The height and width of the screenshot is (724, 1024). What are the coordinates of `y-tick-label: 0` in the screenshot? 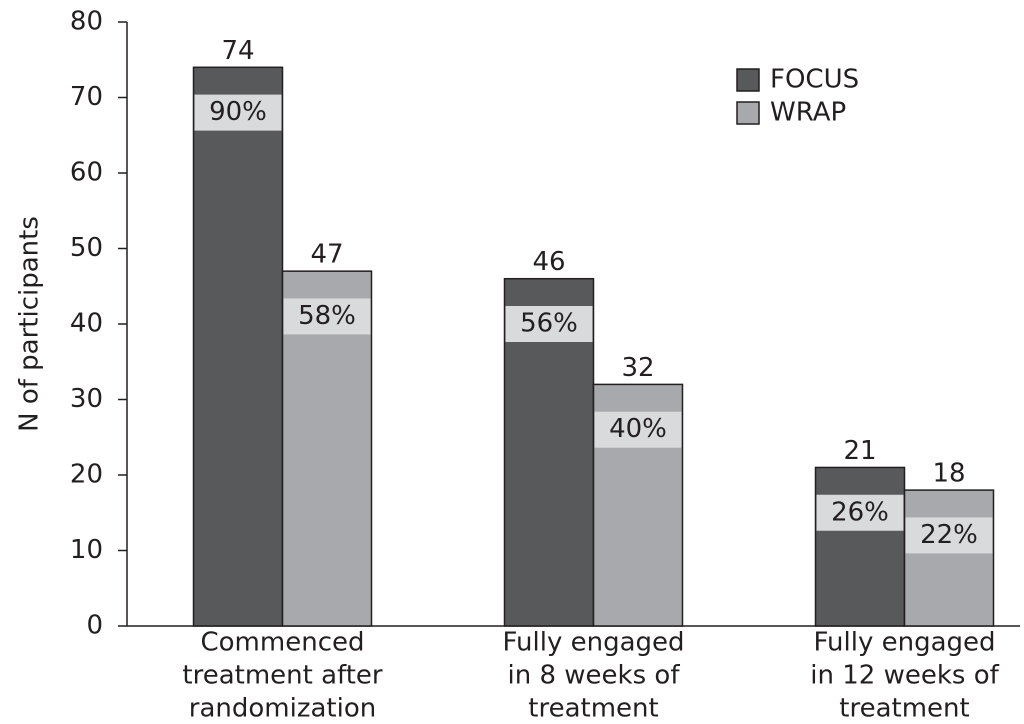 It's located at (94, 626).